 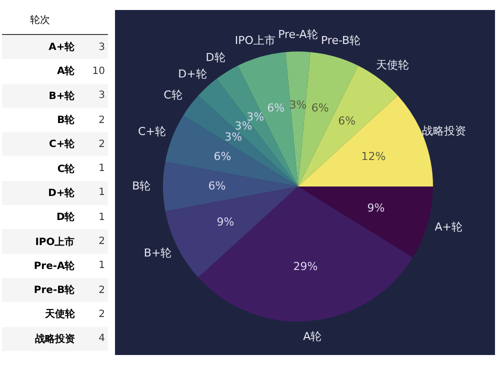 I want to click on slice-label: Pre-B轮, so click(x=340, y=40).